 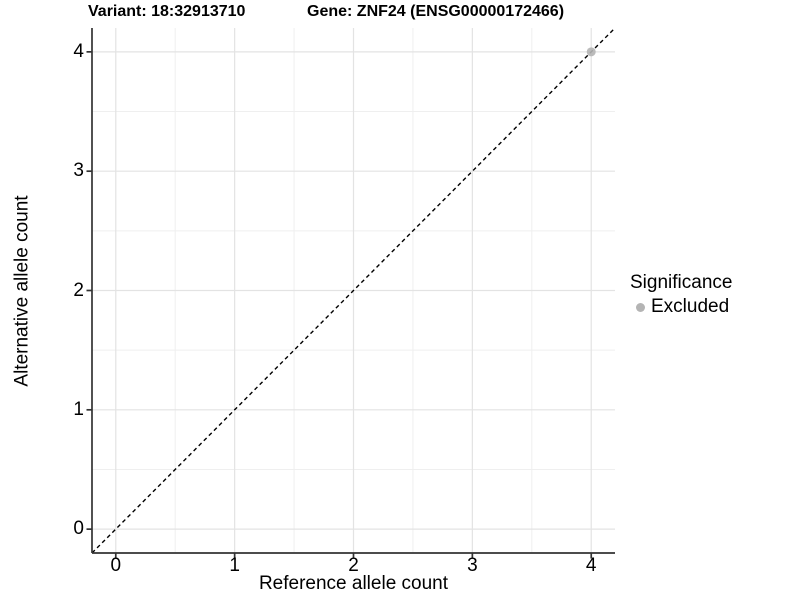 I want to click on plot-title-variant: Variant: 18:32913710, so click(x=167, y=11).